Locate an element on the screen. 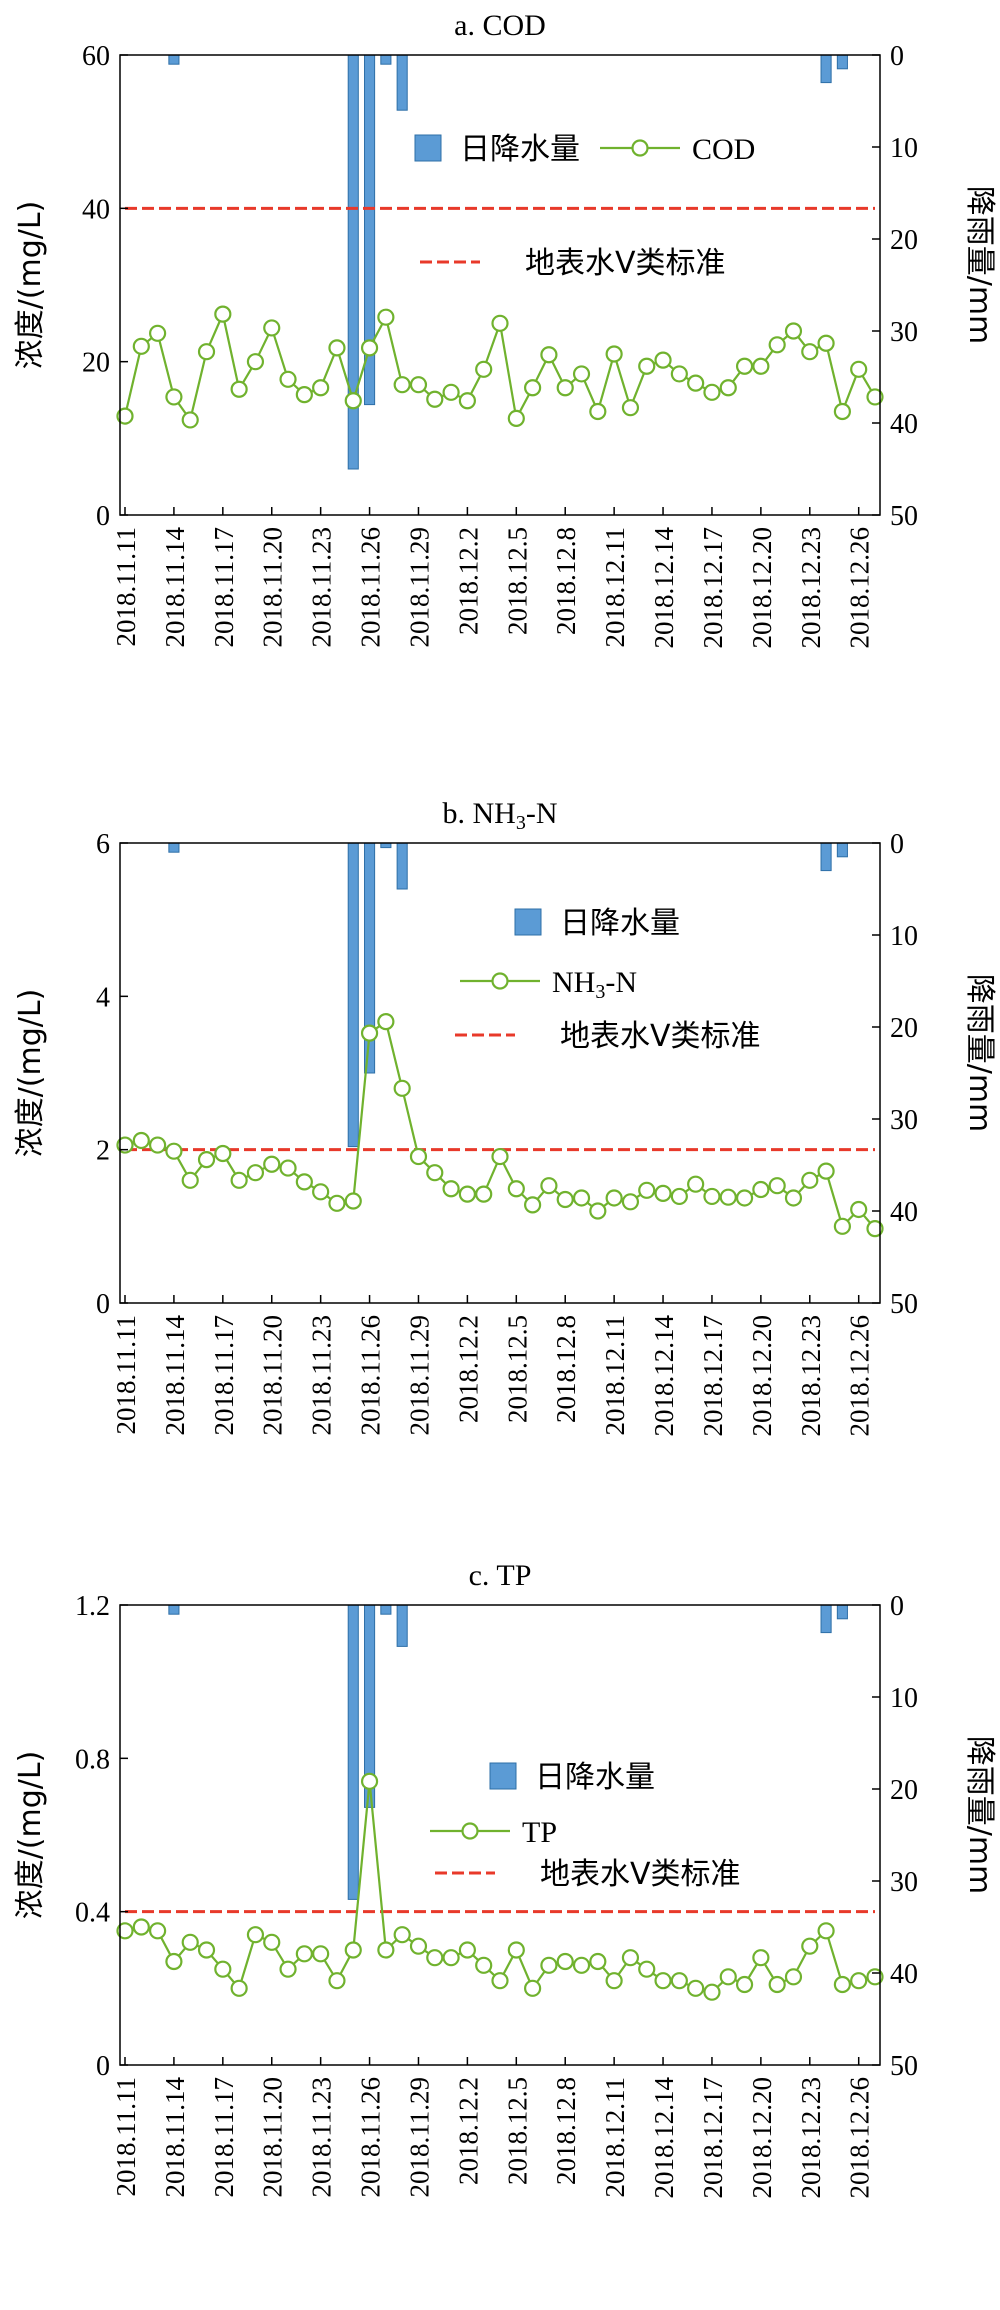 Image resolution: width=1000 pixels, height=2310 pixels. legend-standard-label: 地表水V类标准 is located at coordinates (660, 1036).